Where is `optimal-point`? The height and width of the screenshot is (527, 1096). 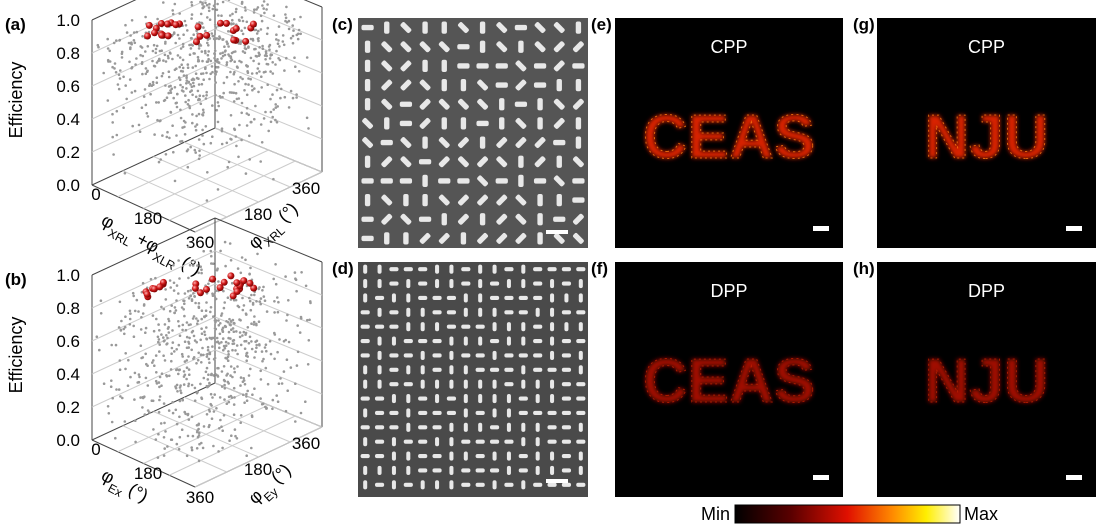
optimal-point is located at coordinates (154, 289).